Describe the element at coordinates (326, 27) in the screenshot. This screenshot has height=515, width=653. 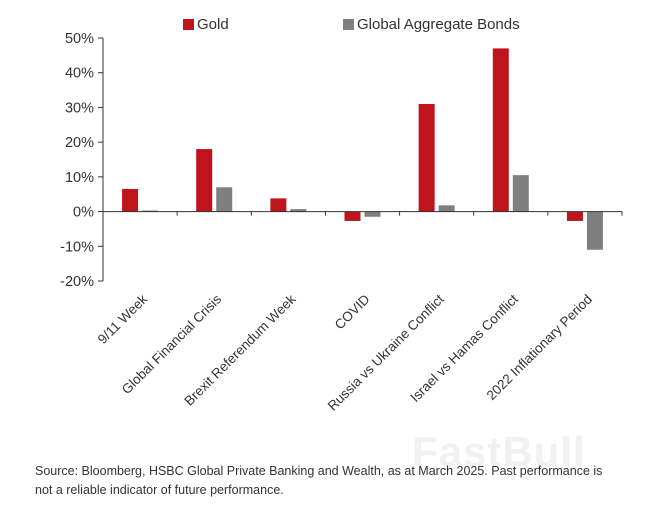
I see `legend: Gold Global Aggregate Bonds` at that location.